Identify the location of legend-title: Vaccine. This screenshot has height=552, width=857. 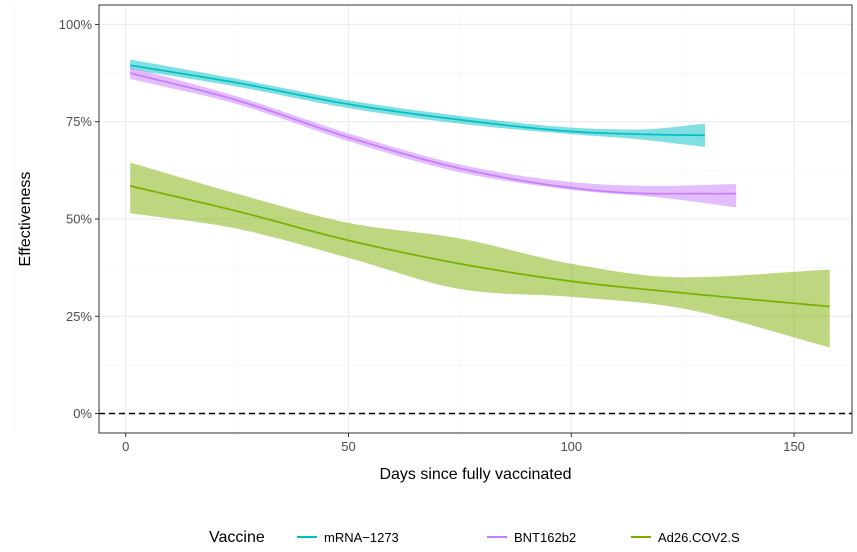
(237, 537).